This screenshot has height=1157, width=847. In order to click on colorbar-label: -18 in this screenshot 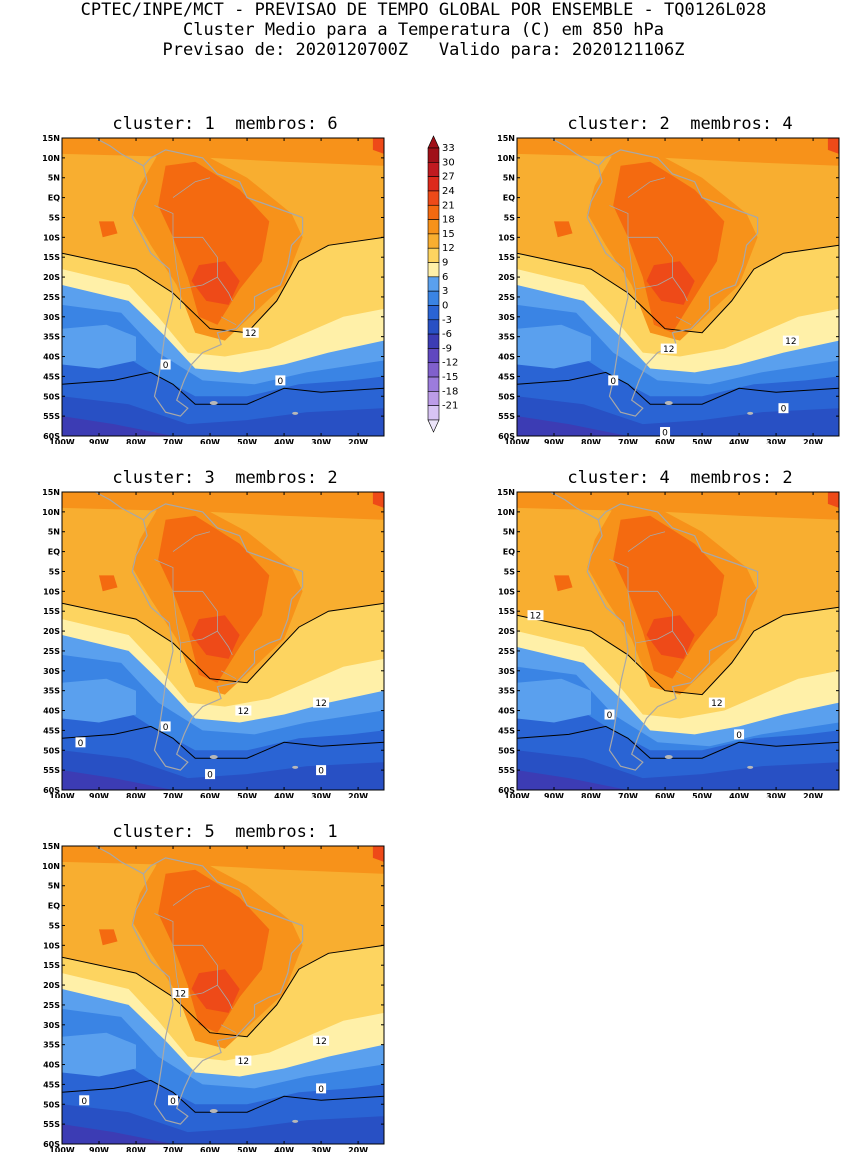, I will do `click(450, 391)`.